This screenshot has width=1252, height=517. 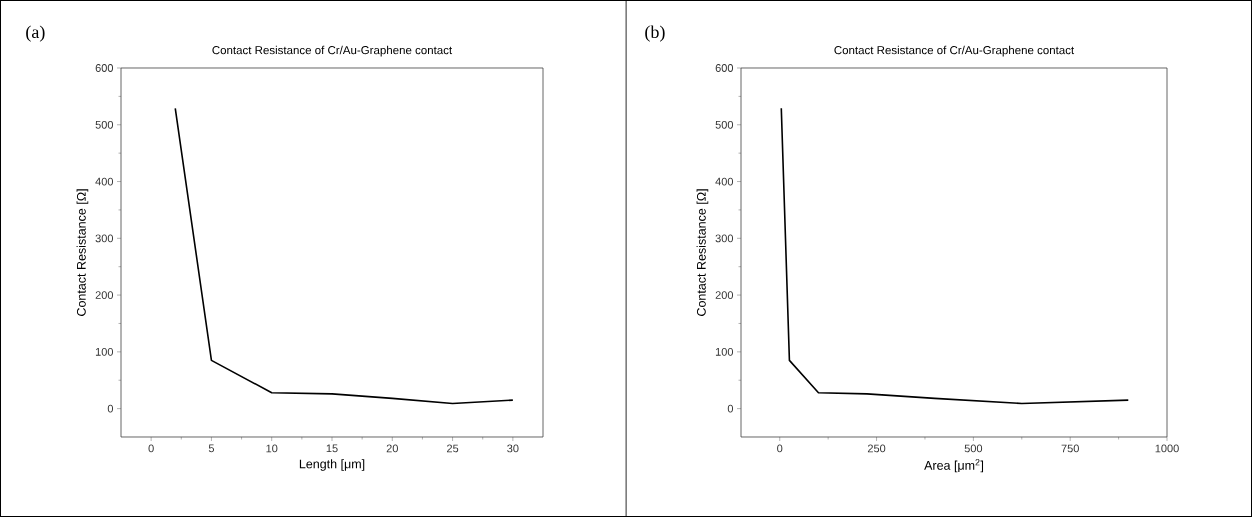 I want to click on x-tick-label: 750, so click(x=1070, y=448).